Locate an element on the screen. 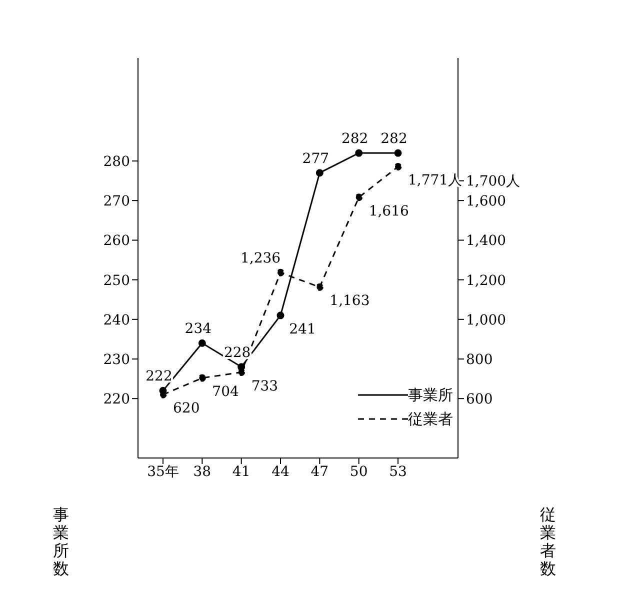  data-label: 1,236 is located at coordinates (260, 258).